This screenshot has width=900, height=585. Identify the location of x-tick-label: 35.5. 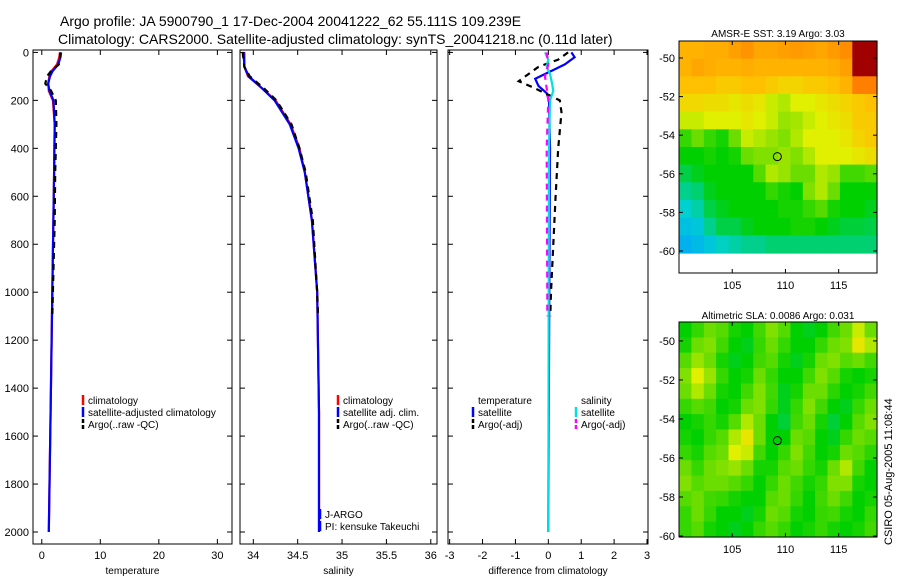
(386, 556).